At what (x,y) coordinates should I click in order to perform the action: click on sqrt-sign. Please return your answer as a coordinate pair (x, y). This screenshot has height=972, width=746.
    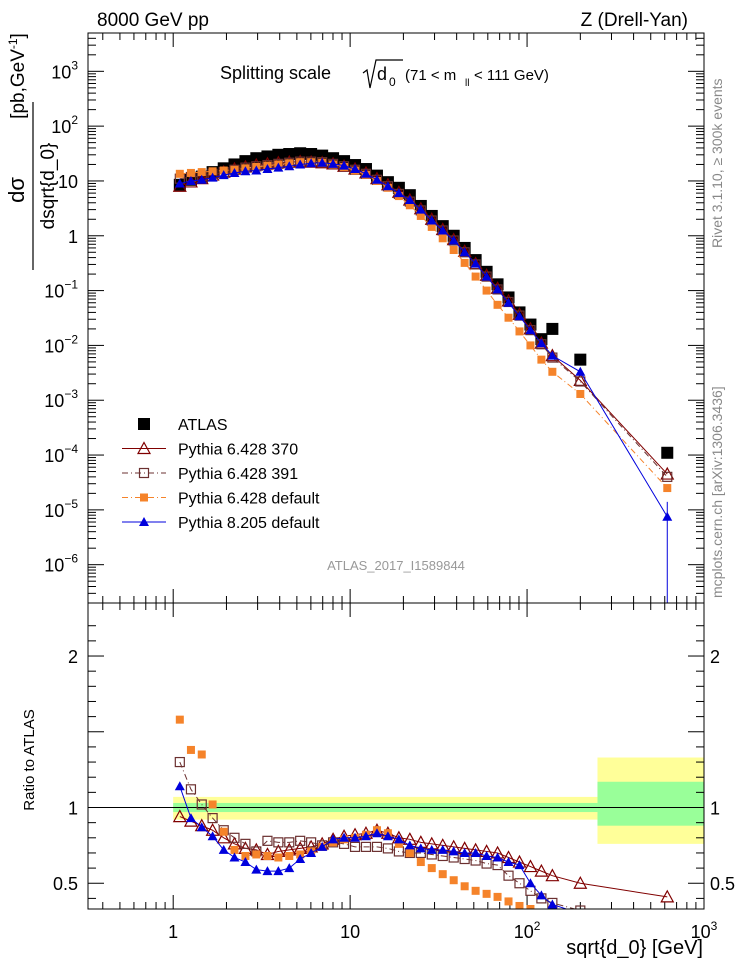
    Looking at the image, I should click on (382, 74).